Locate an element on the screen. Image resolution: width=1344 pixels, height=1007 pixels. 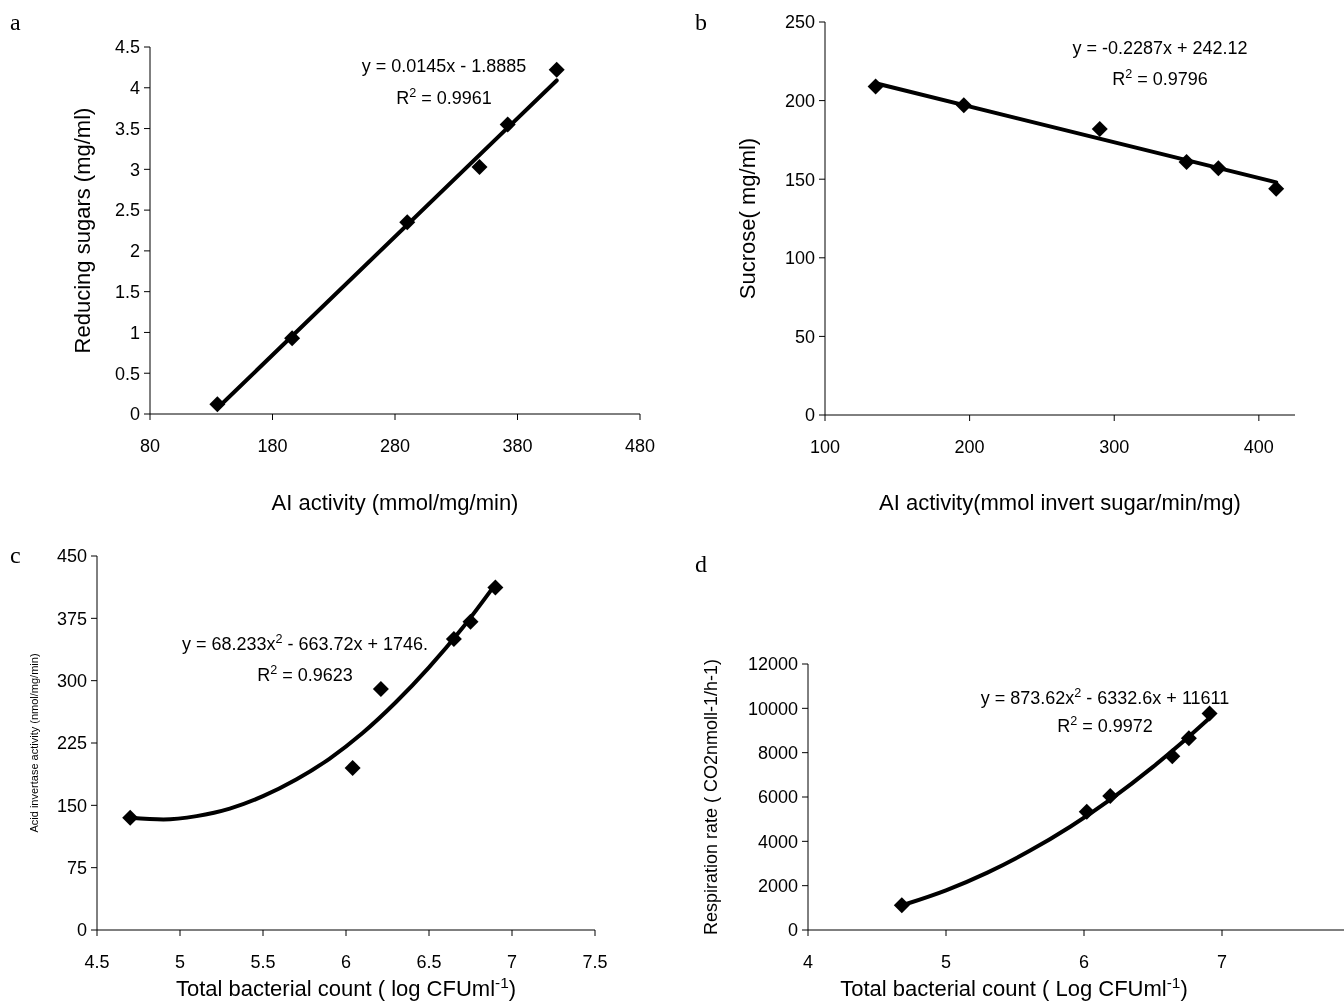
y-tick-label: 2.5 is located at coordinates (127, 210).